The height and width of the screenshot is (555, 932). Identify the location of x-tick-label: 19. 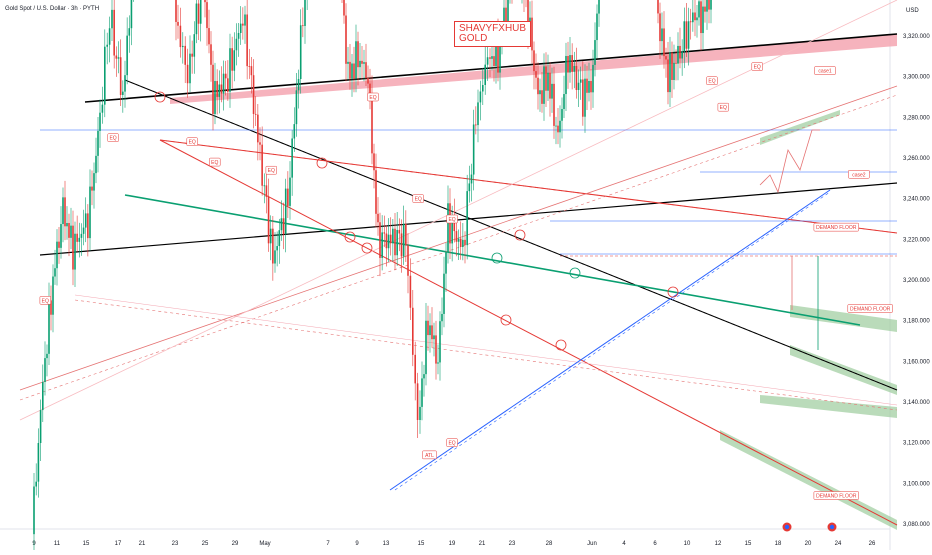
(452, 544).